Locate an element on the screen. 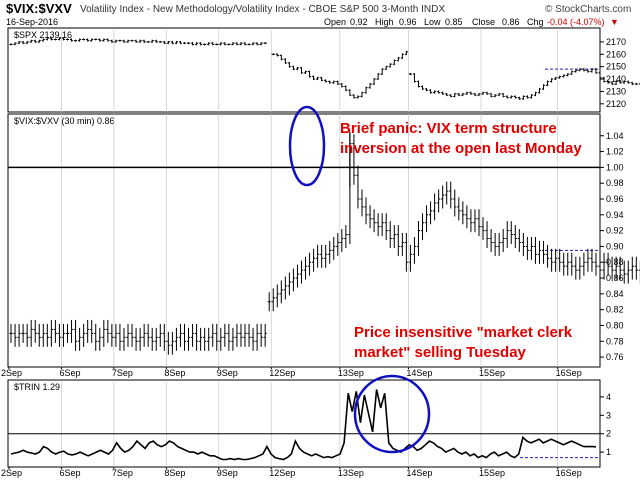  x-tick-label: 6Sep is located at coordinates (69, 373).